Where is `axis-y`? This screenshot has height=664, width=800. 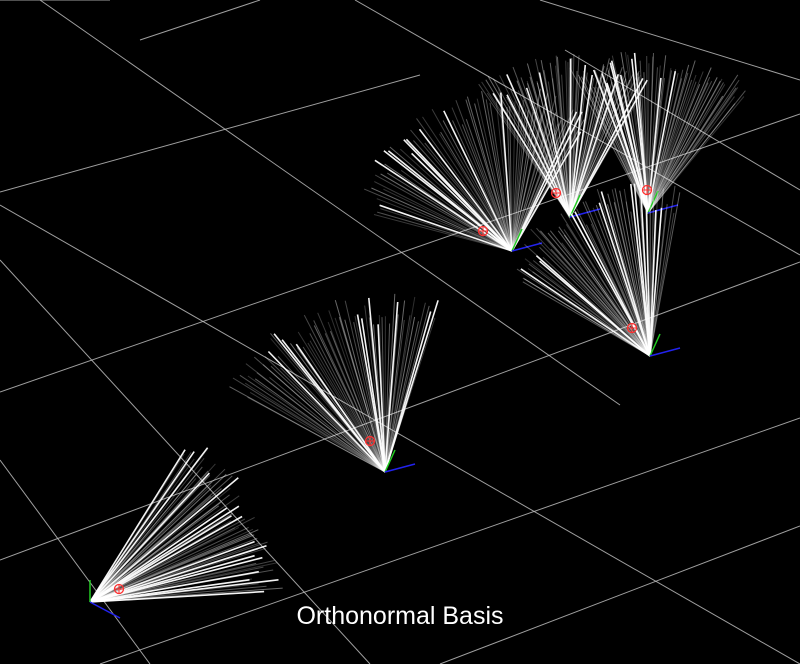 axis-y is located at coordinates (575, 206).